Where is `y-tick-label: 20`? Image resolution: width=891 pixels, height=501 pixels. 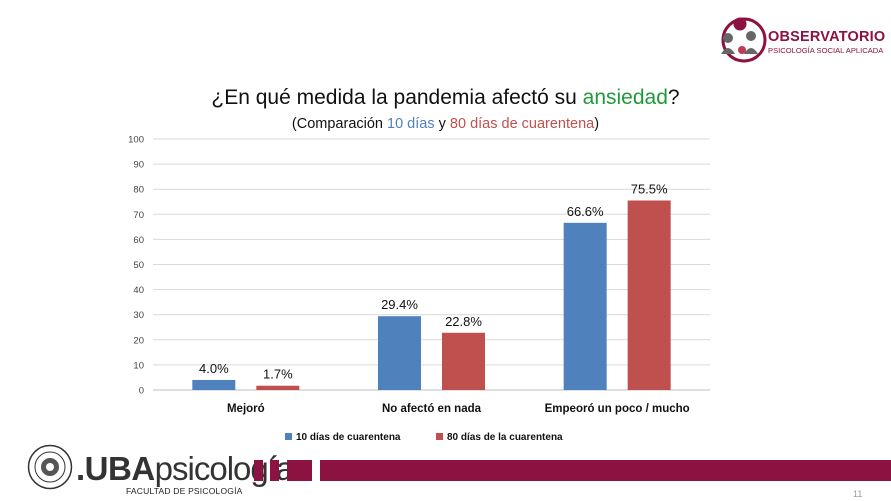 y-tick-label: 20 is located at coordinates (138, 340).